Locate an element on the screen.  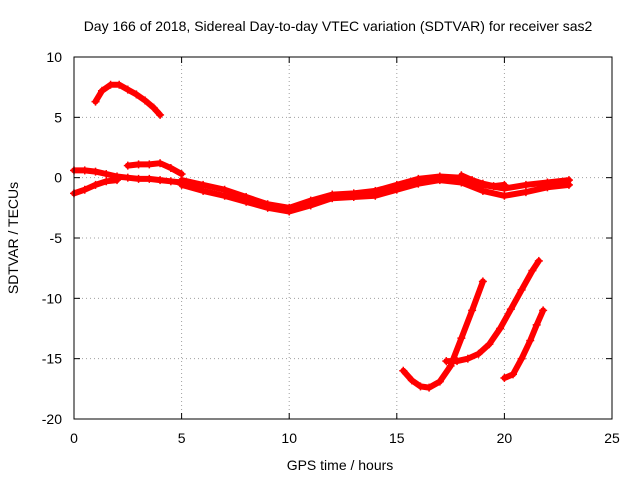
x-tick-label: 20 is located at coordinates (505, 438).